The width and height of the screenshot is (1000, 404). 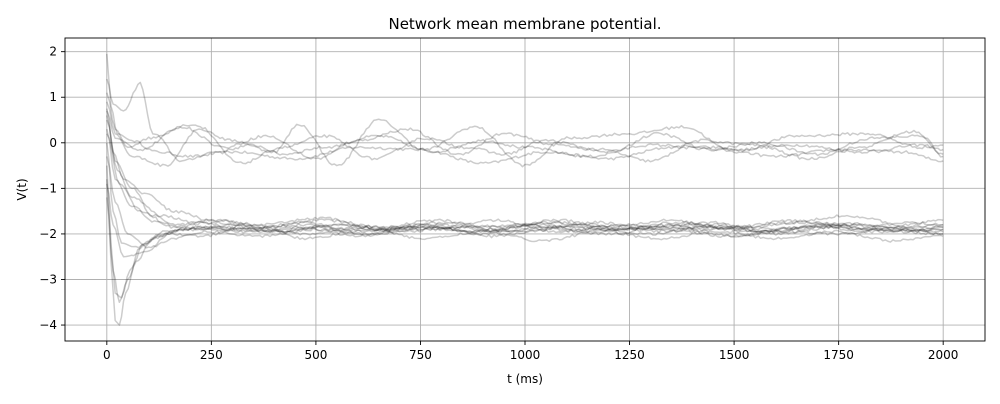 I want to click on y-tick-label: −3, so click(x=48, y=279).